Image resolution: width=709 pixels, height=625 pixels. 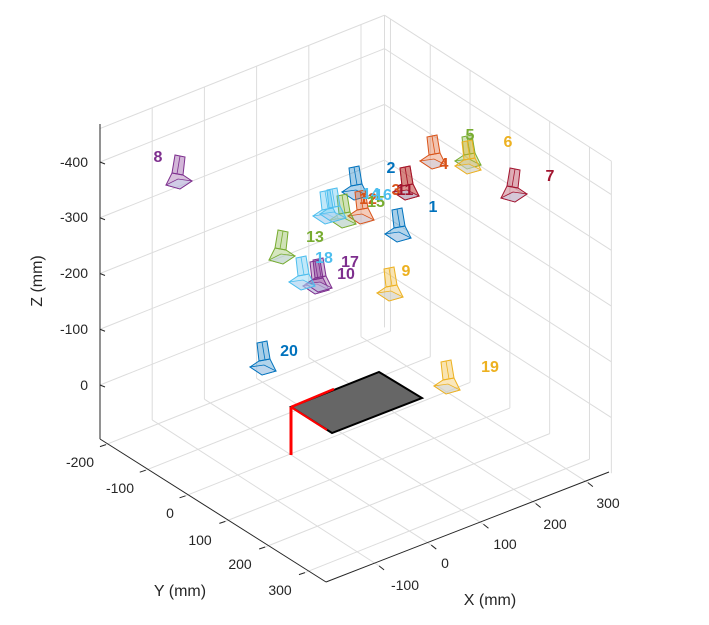 What do you see at coordinates (445, 563) in the screenshot?
I see `x-tick-label: 0` at bounding box center [445, 563].